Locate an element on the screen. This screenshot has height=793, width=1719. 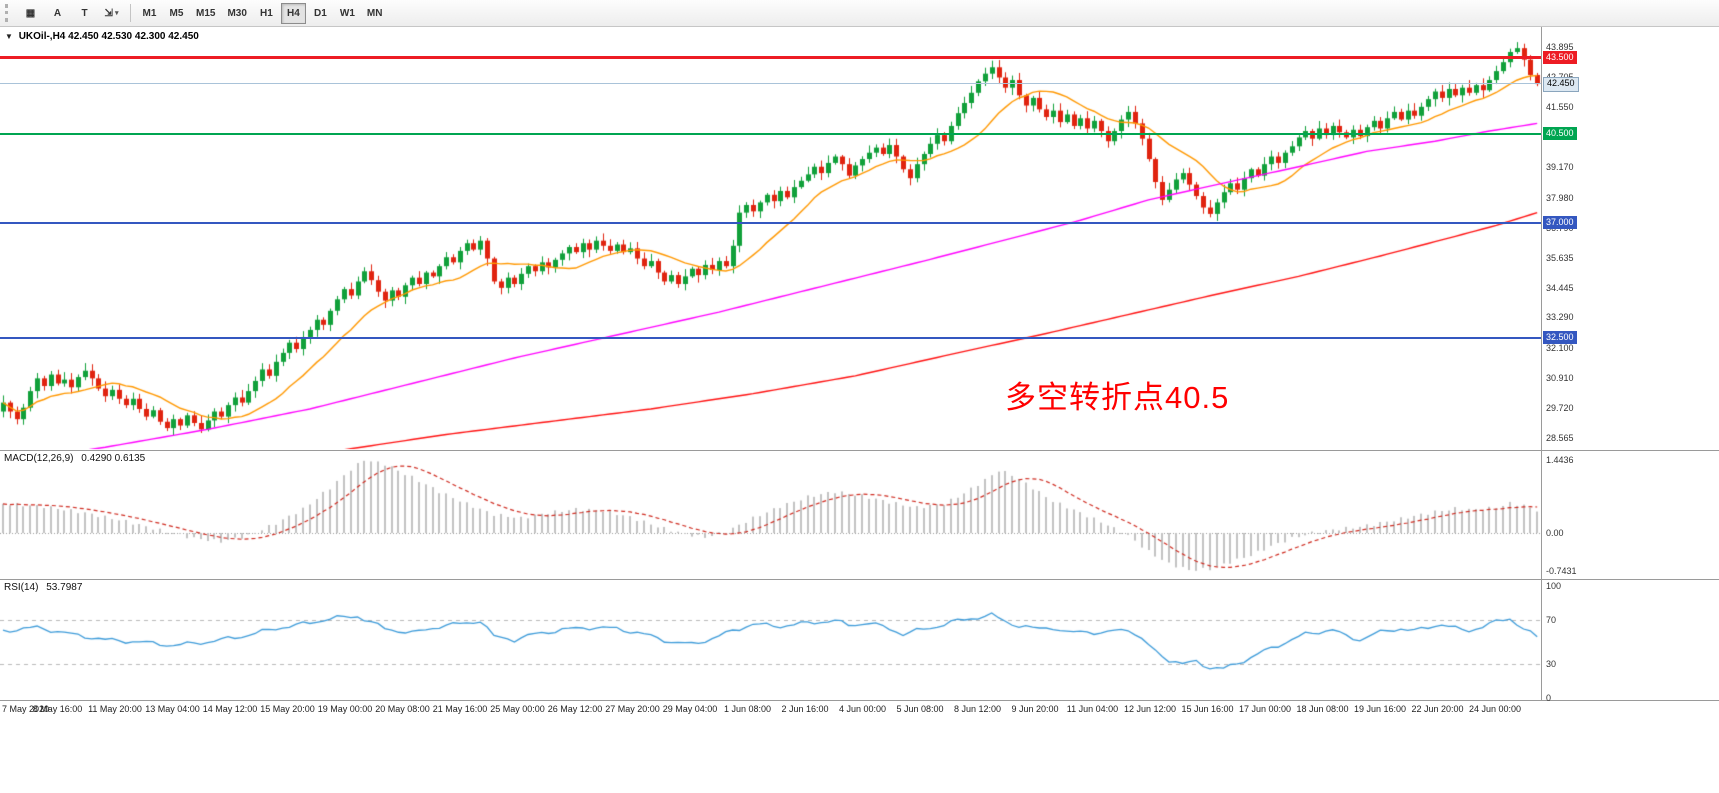
price-scale-label: 29.720 is located at coordinates (1560, 408).